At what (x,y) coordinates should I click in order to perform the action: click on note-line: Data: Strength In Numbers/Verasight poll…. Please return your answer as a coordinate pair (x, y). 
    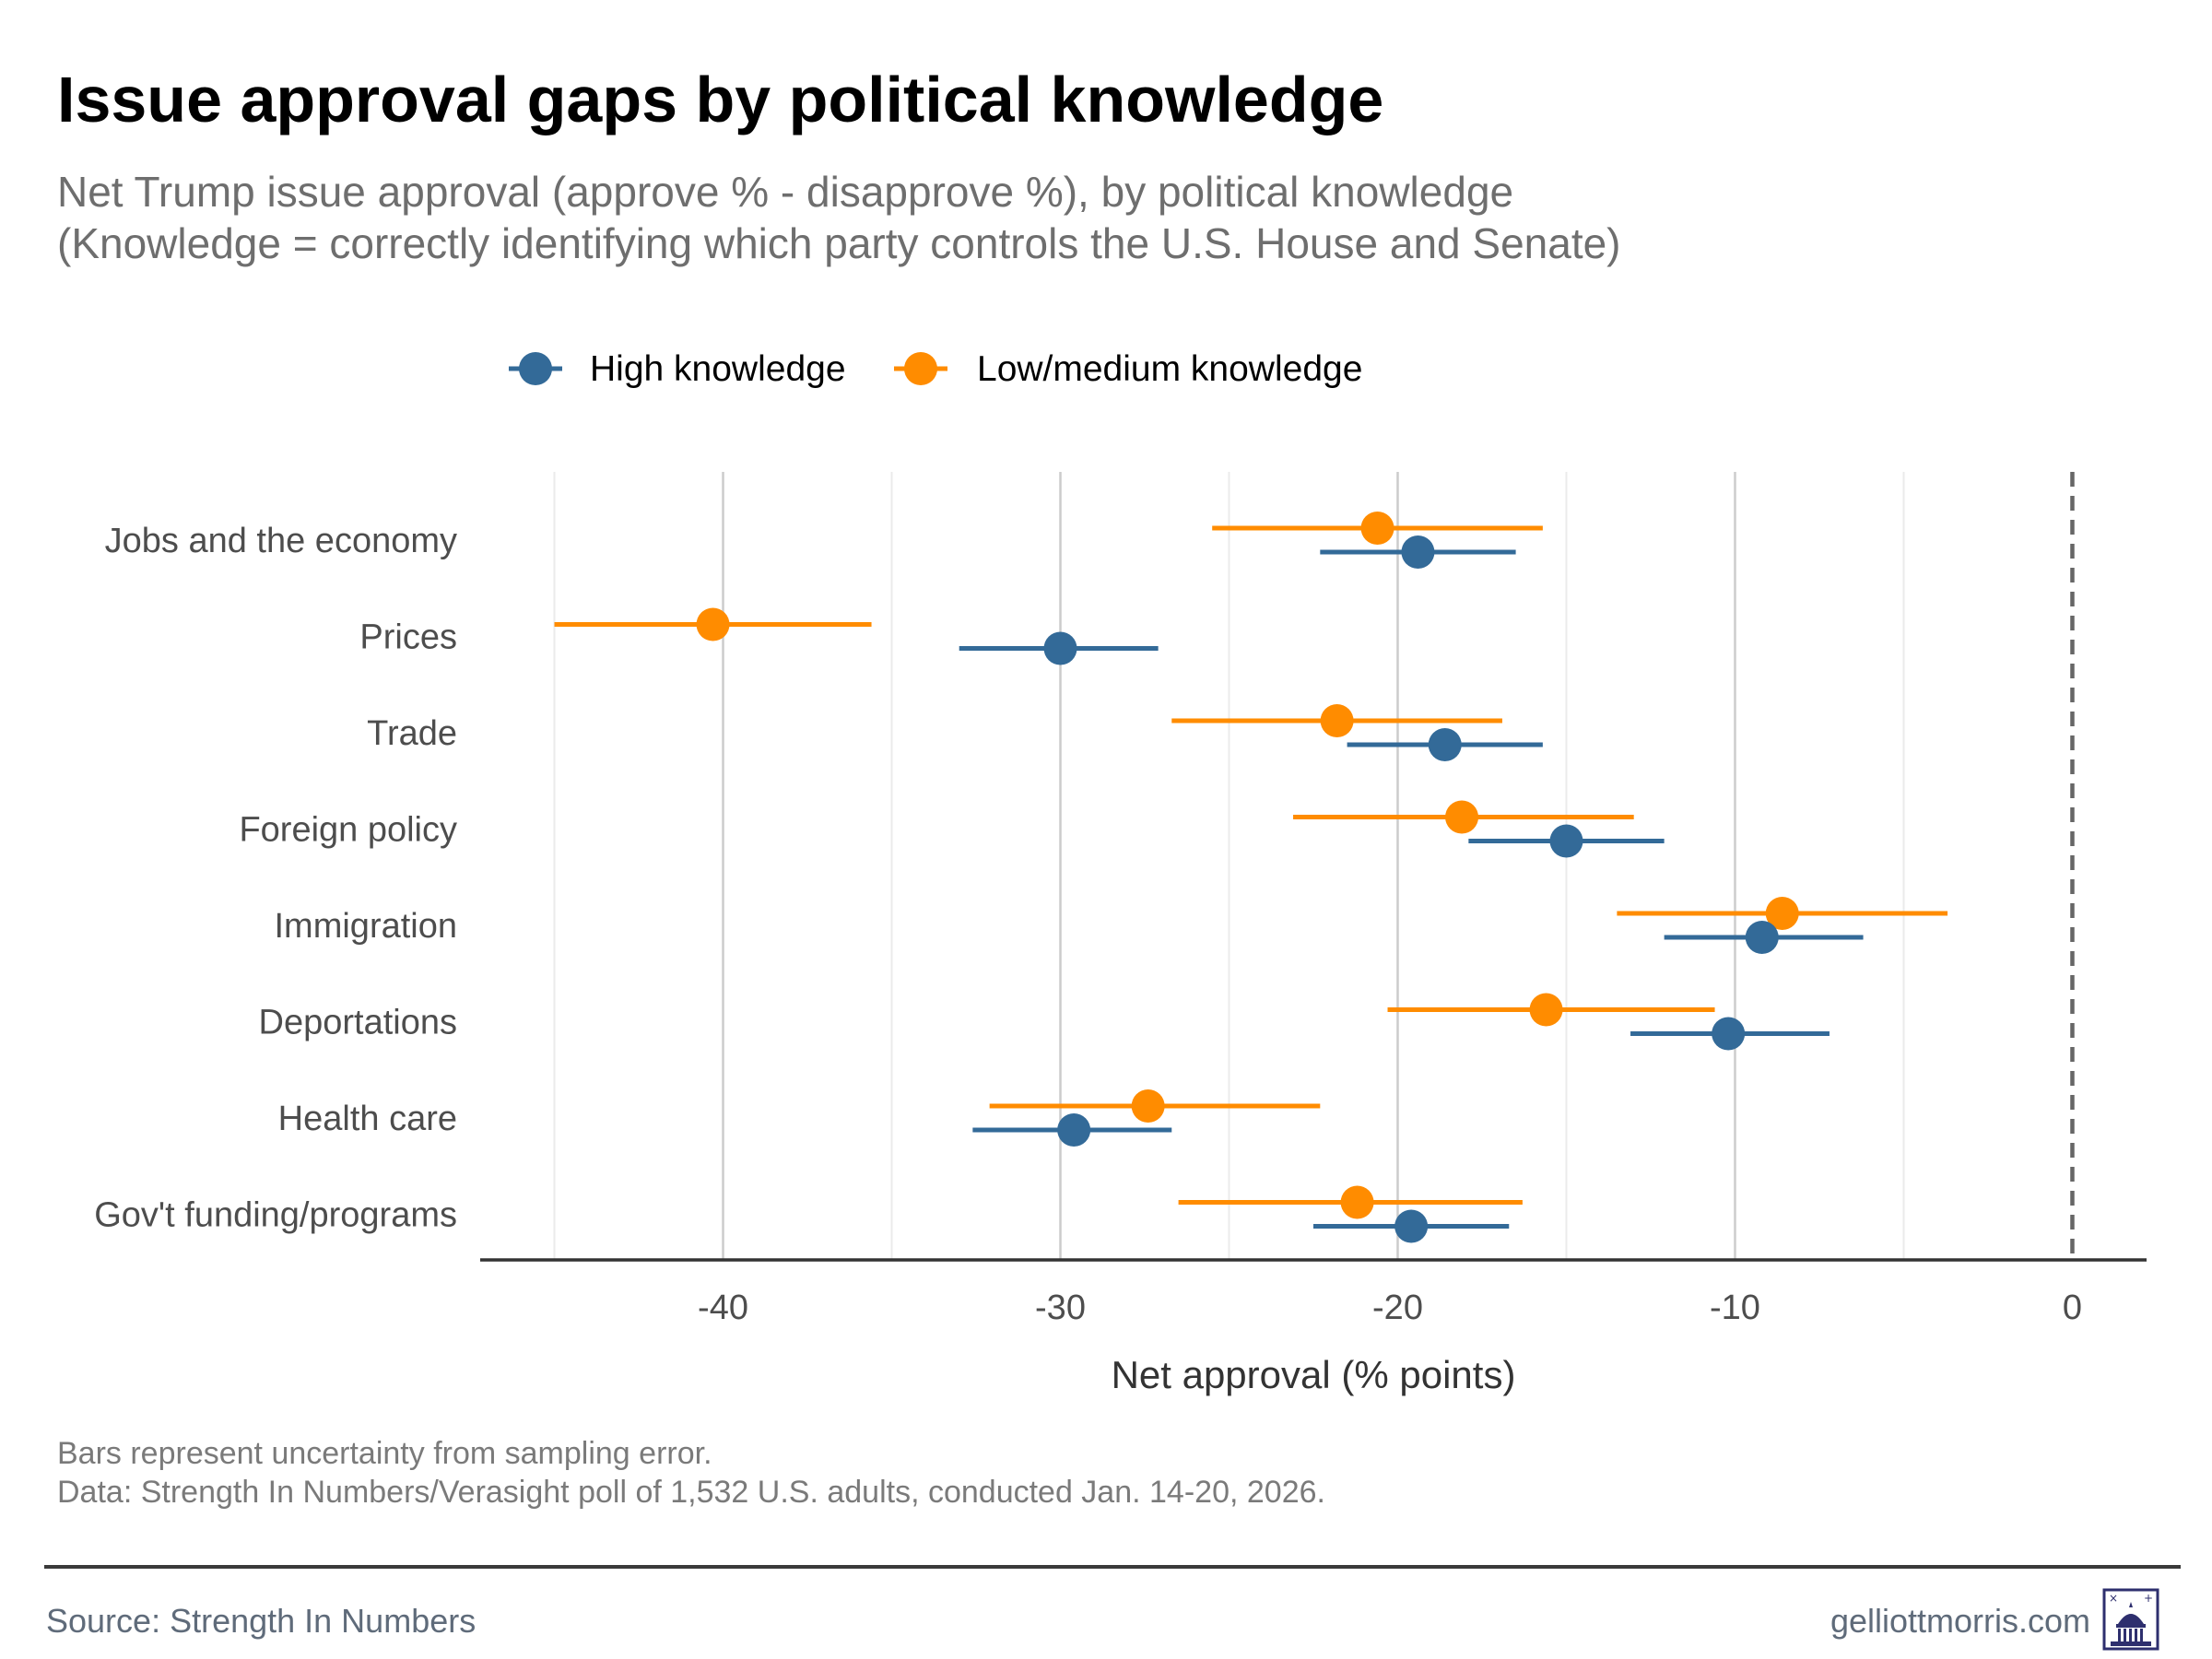
    Looking at the image, I should click on (691, 1492).